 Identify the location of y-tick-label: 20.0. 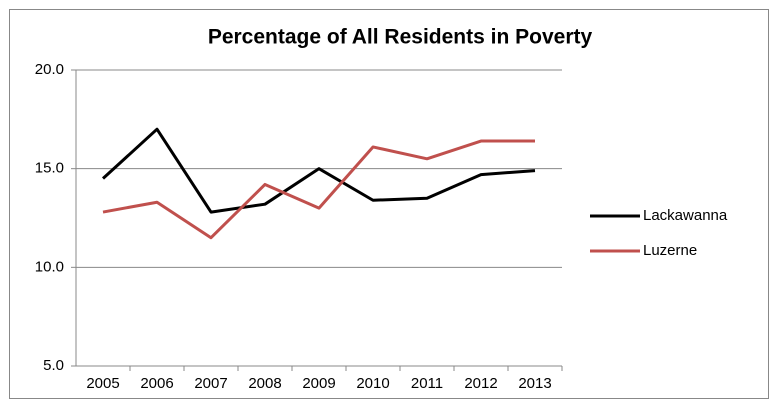
(49, 69).